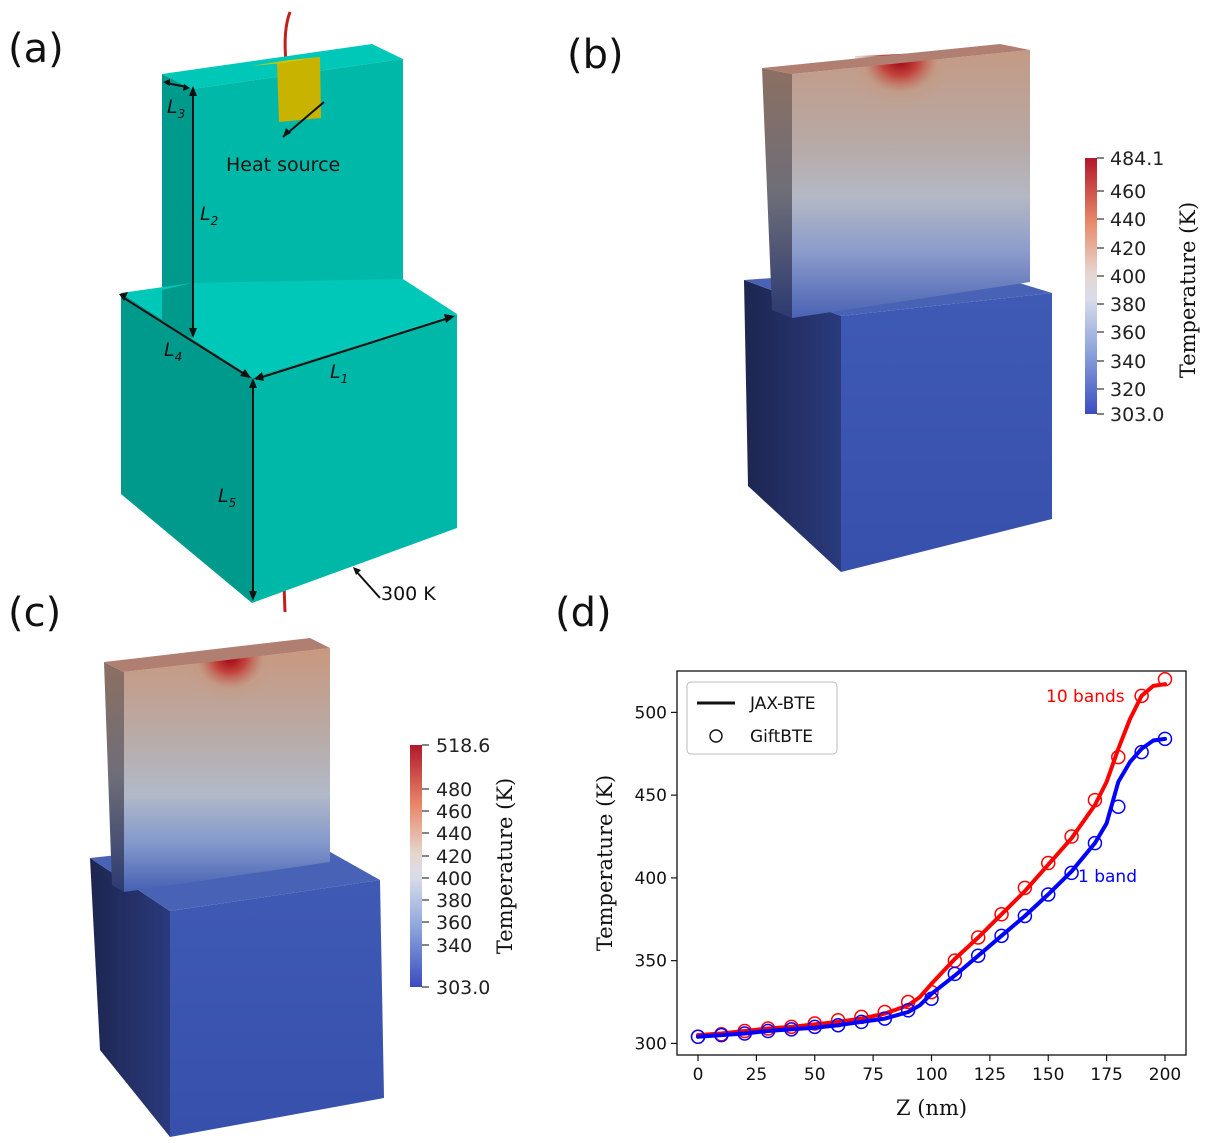  I want to click on dimension-arrows, so click(288, 340).